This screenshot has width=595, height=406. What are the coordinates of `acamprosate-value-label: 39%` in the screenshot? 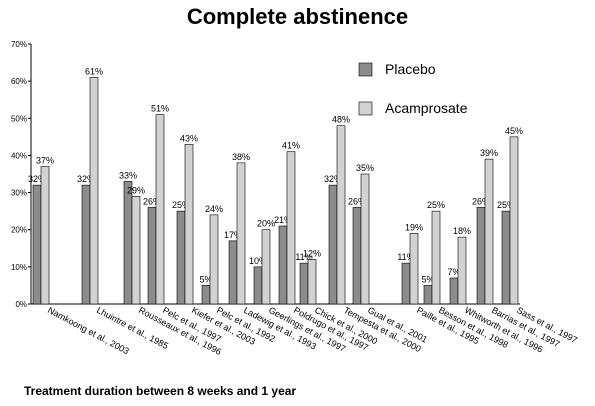 It's located at (489, 153).